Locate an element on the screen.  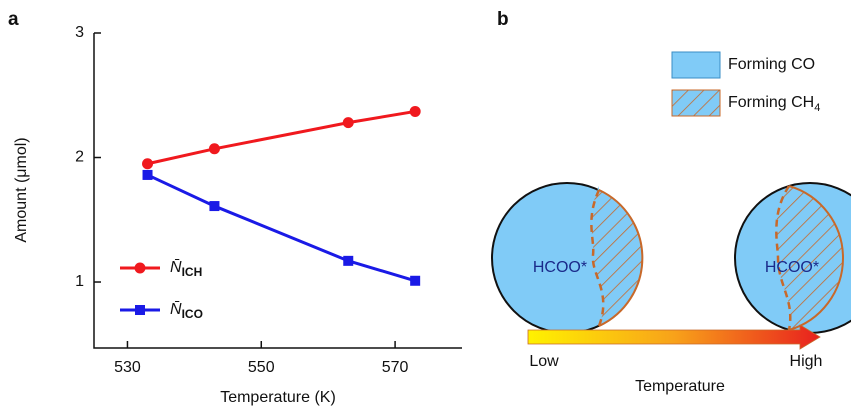
x-tick-label: 530 is located at coordinates (127, 367).